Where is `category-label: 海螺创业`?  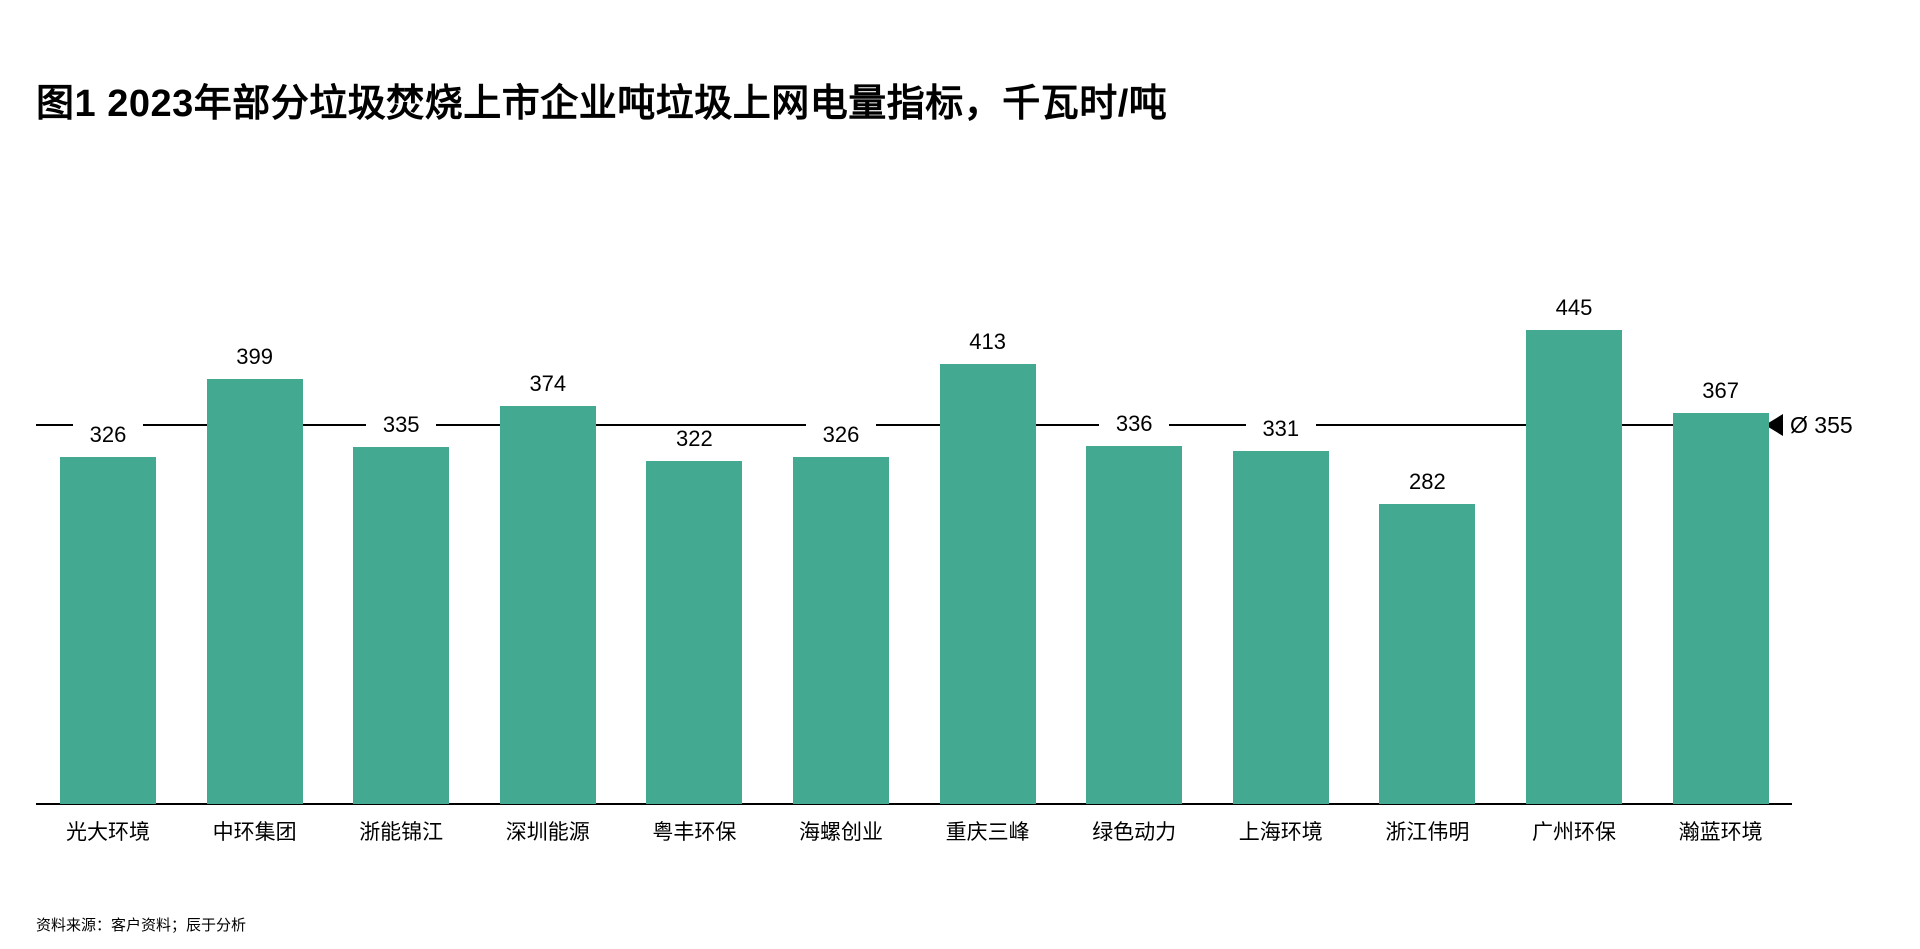
category-label: 海螺创业 is located at coordinates (841, 832).